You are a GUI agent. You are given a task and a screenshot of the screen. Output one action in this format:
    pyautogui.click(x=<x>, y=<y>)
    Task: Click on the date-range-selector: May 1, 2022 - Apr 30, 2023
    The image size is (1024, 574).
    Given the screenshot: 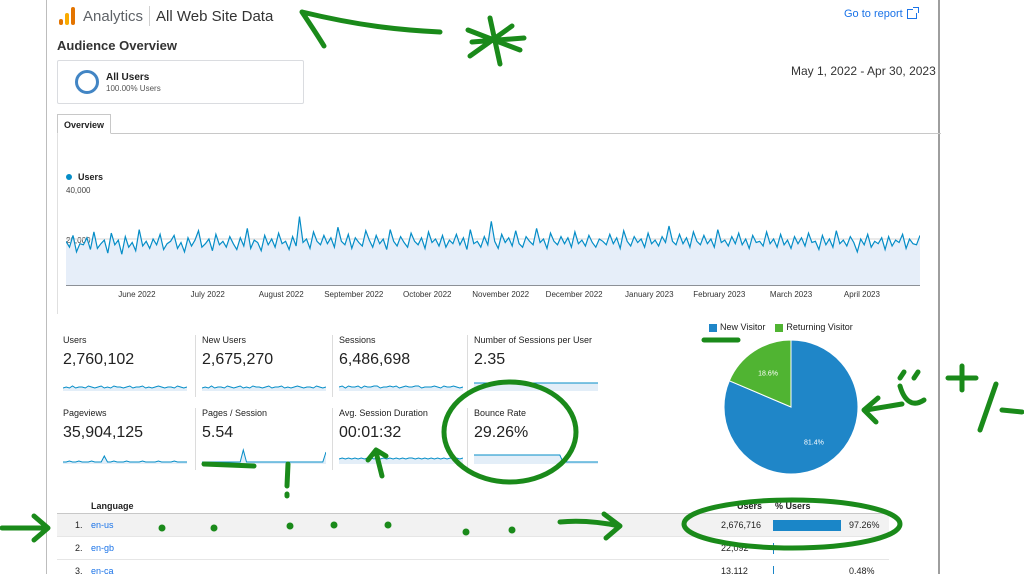 What is the action you would take?
    pyautogui.click(x=863, y=71)
    